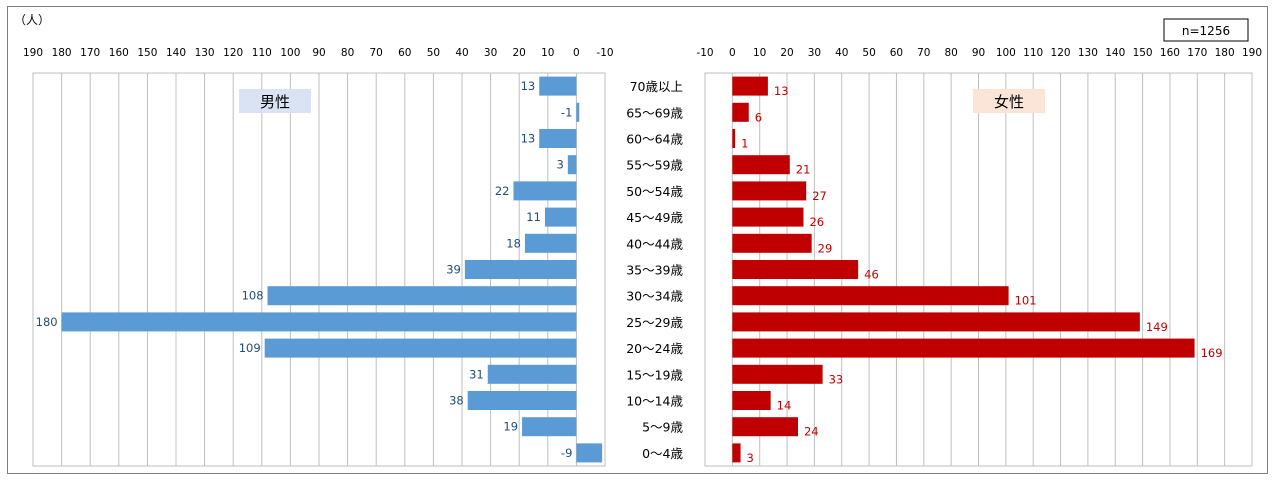 This screenshot has height=480, width=1274. Describe the element at coordinates (456, 401) in the screenshot. I see `male-data-label: 38` at that location.